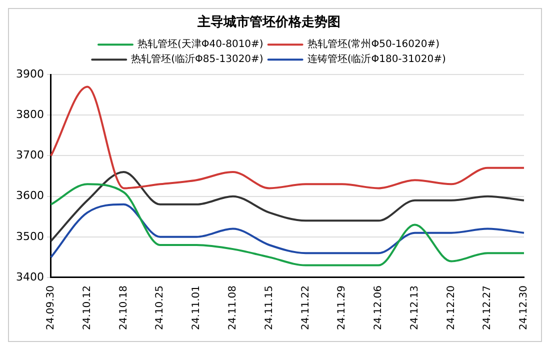  Describe the element at coordinates (287, 230) in the screenshot. I see `line-series` at that location.